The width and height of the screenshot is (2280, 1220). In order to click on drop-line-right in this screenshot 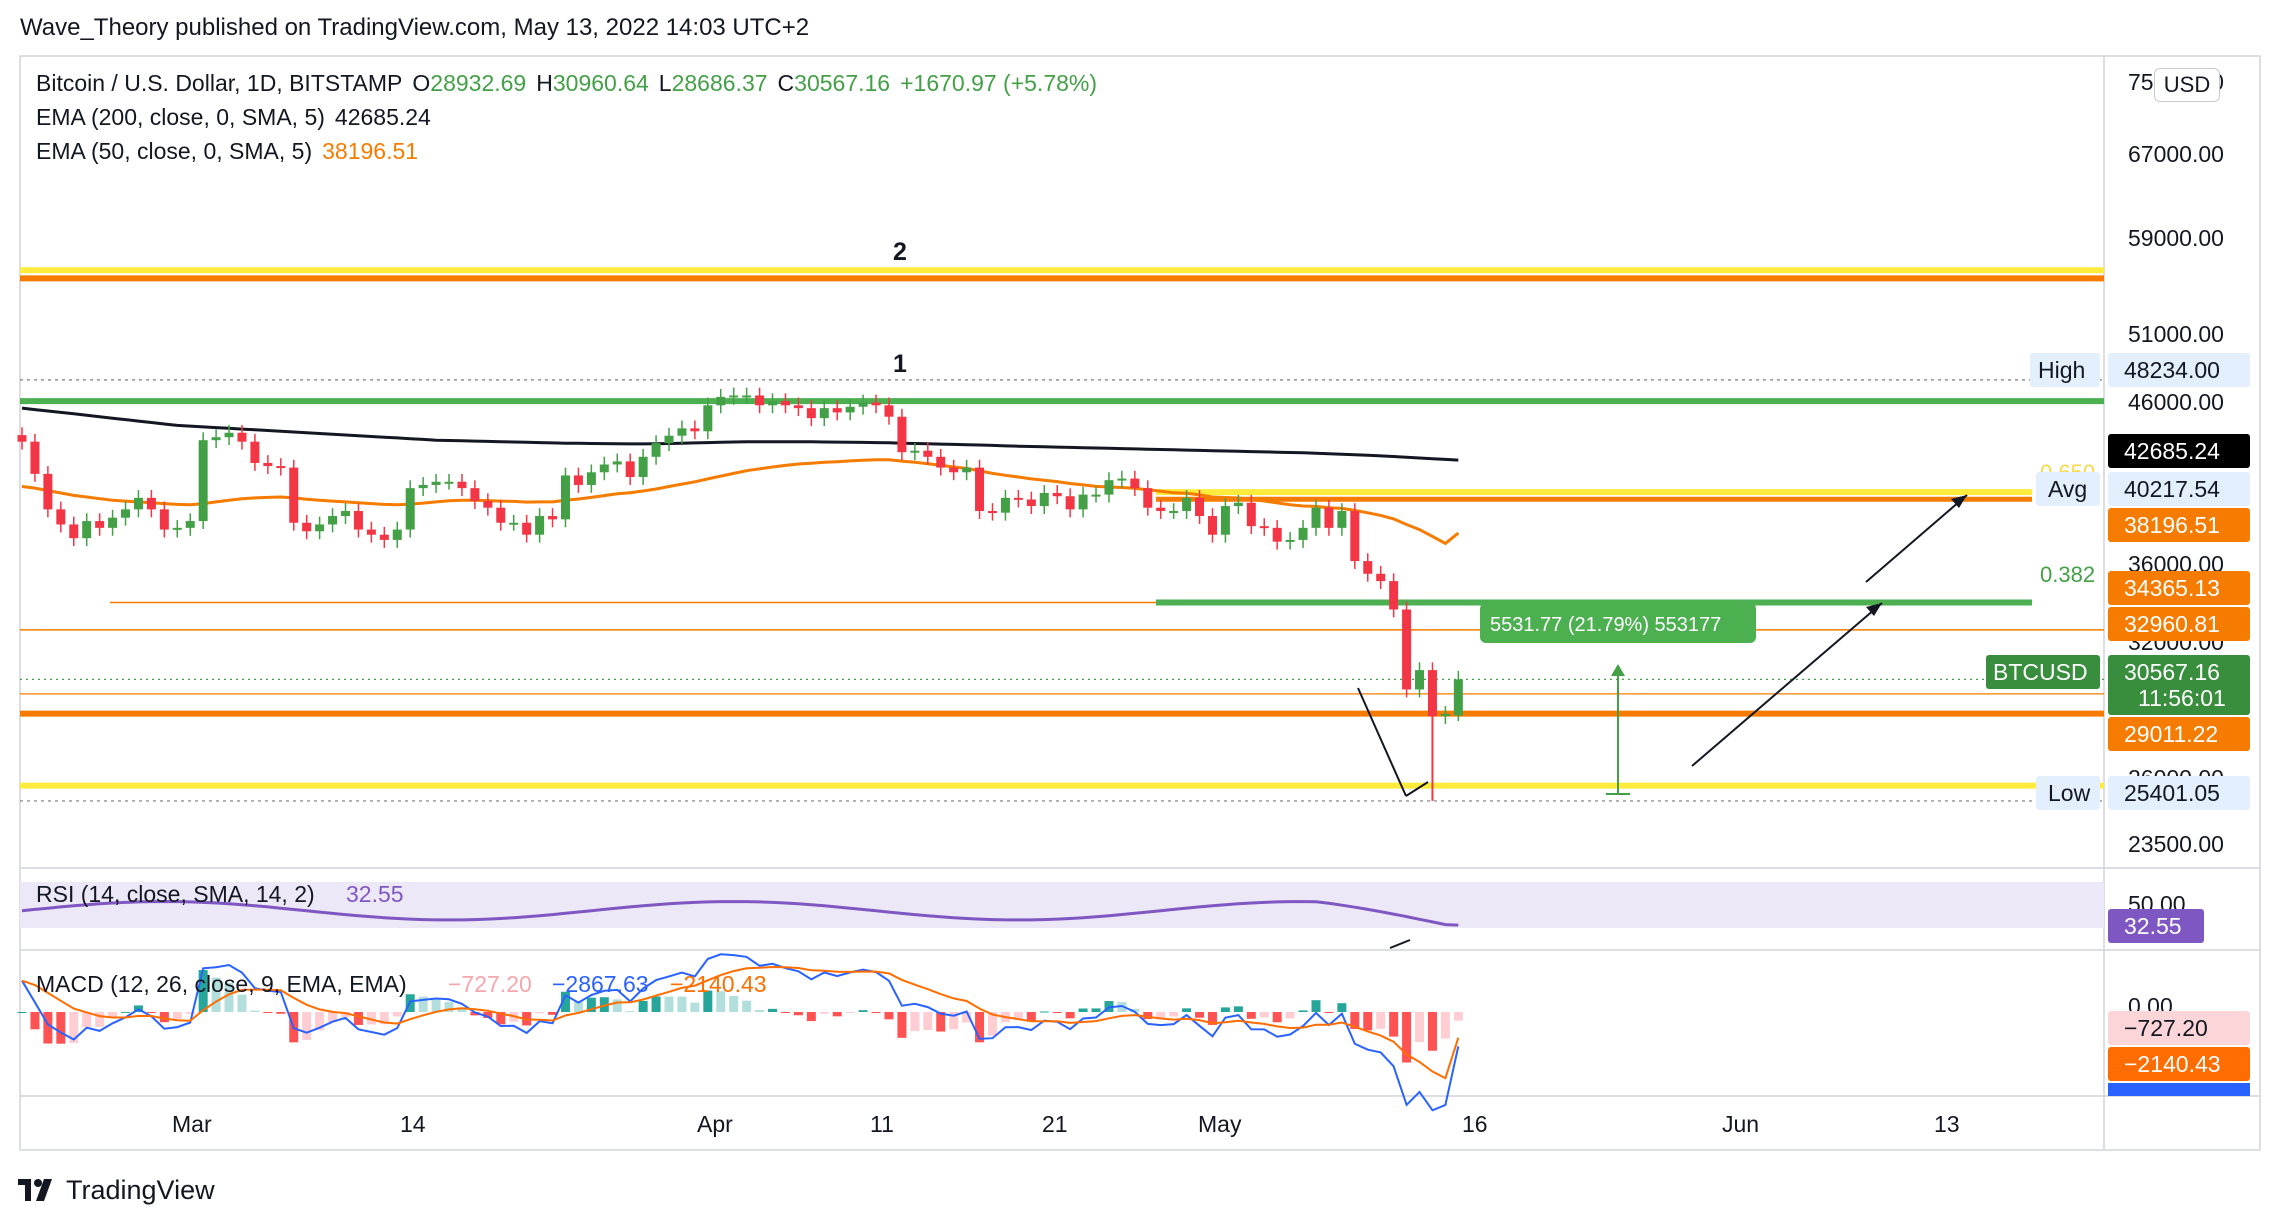, I will do `click(1417, 789)`.